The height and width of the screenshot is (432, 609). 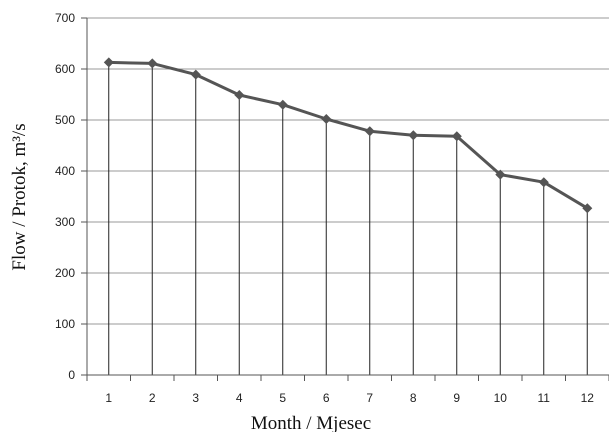 I want to click on x-tick-label: 8, so click(x=413, y=398).